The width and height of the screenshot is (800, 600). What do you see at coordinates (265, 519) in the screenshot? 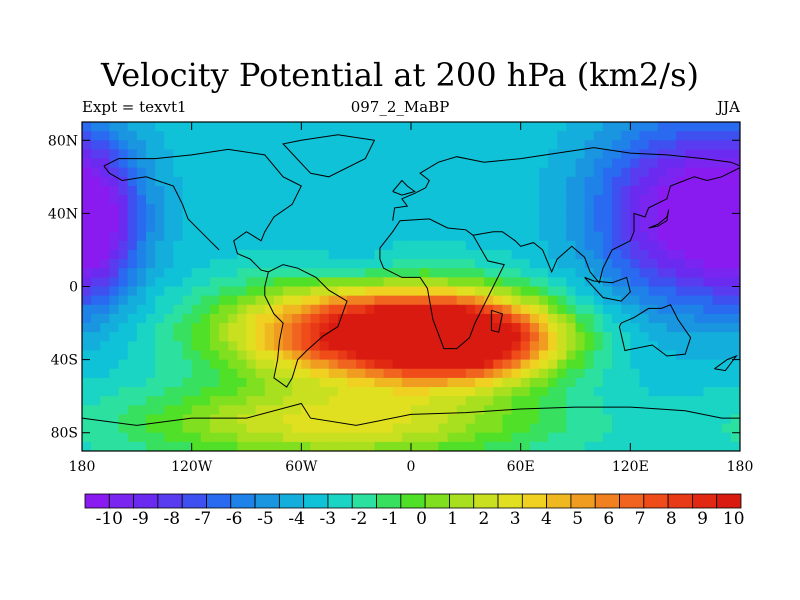
I see `colorbar-label: -5` at bounding box center [265, 519].